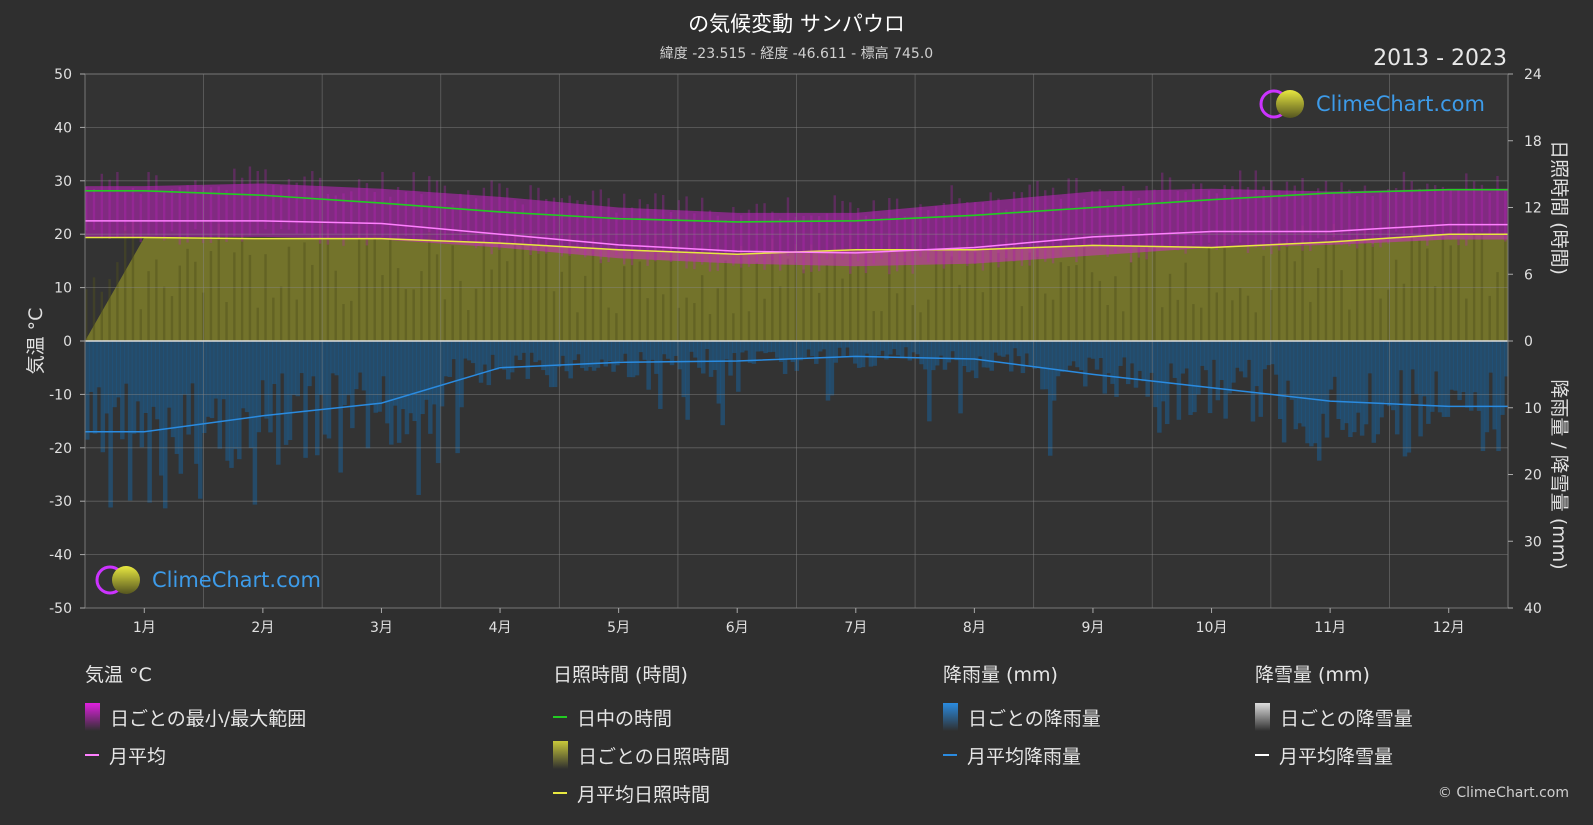  I want to click on legend-item: 日ごとの日照時間, so click(641, 755).